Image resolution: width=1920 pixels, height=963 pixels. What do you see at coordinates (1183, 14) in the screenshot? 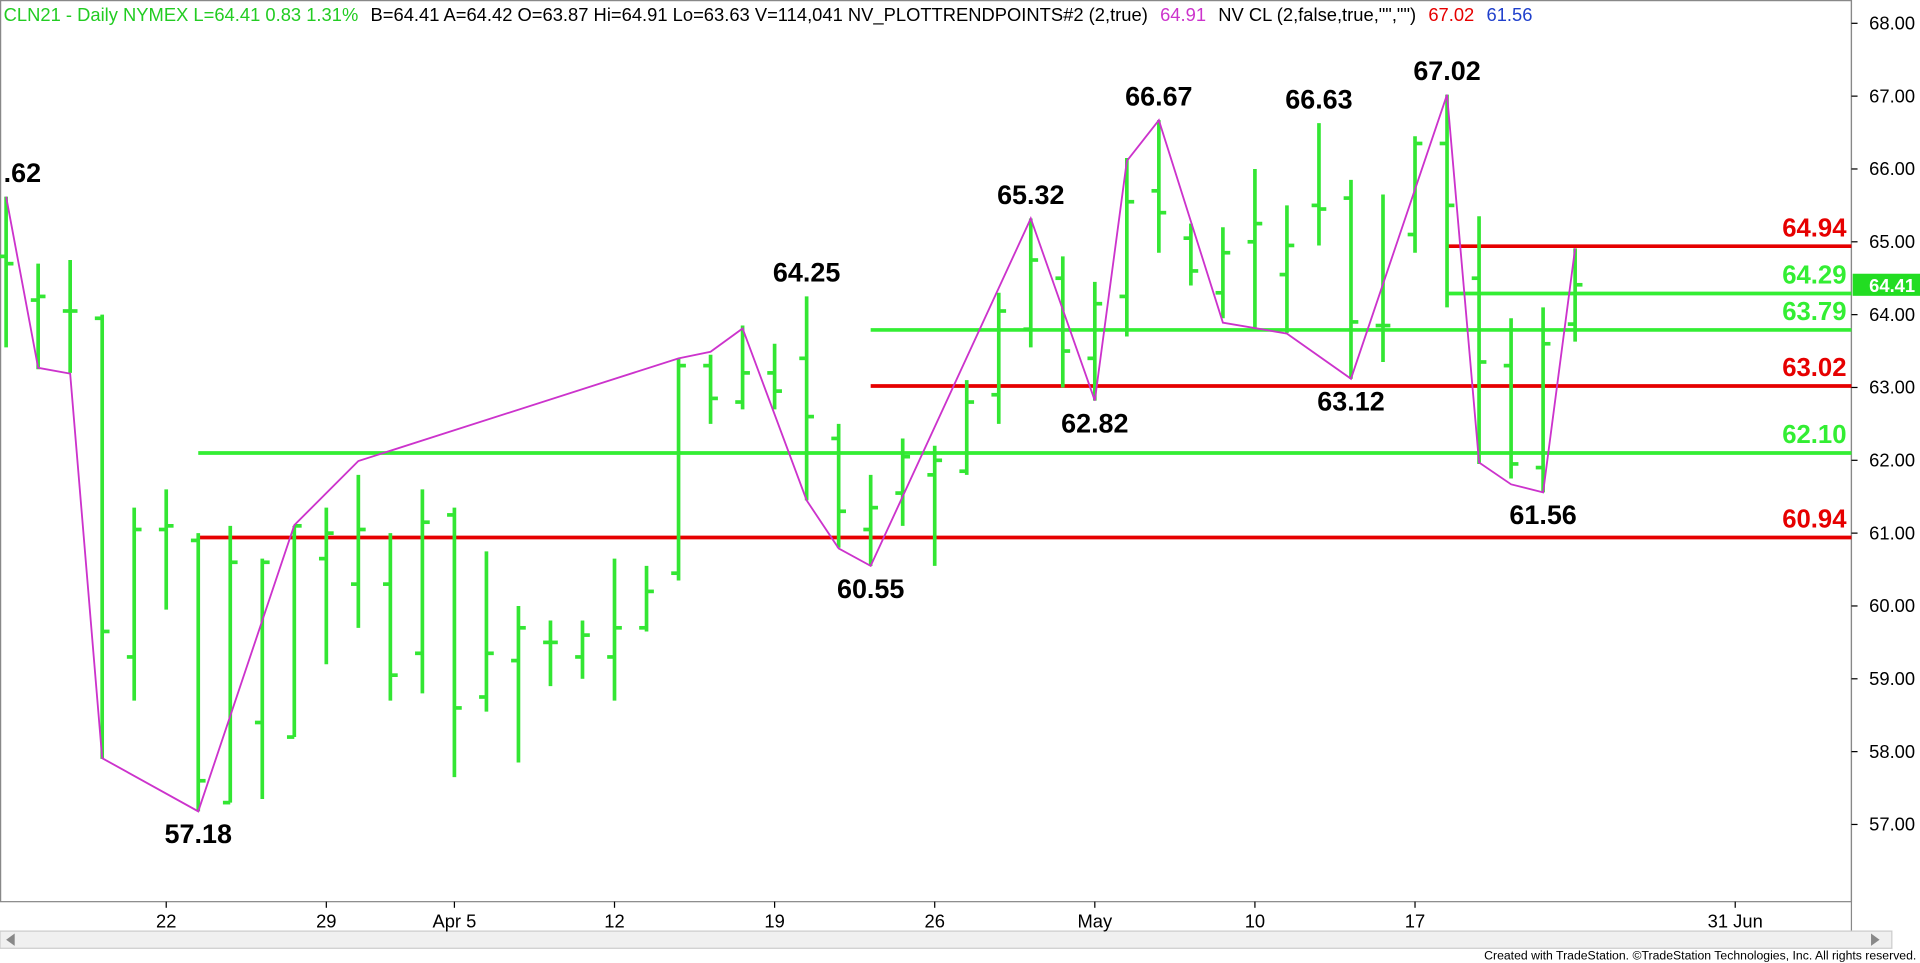
I see `header-part: 64.91` at bounding box center [1183, 14].